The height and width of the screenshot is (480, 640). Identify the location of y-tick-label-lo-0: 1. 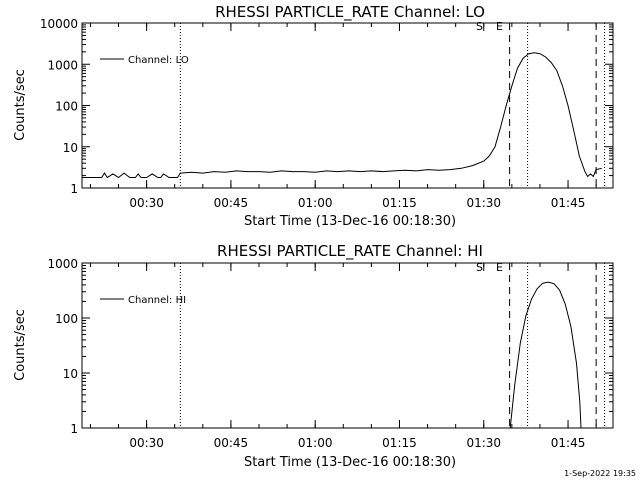
(74, 189).